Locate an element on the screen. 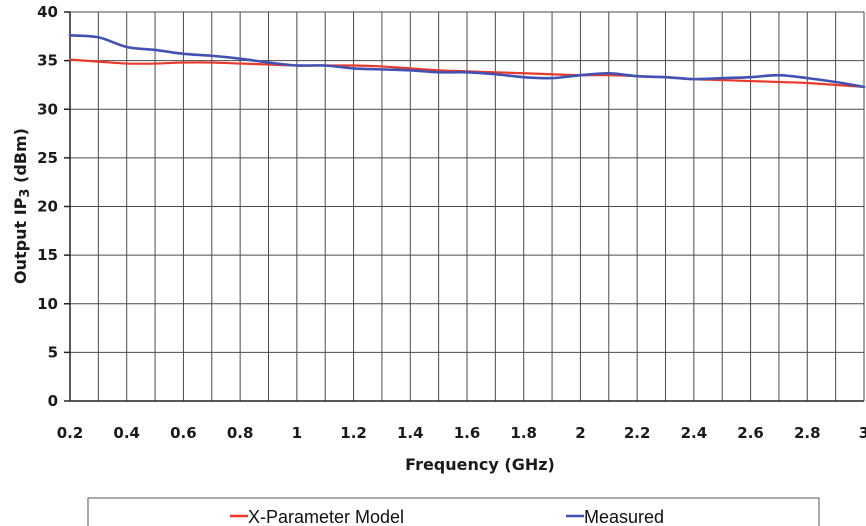  series-line-measured is located at coordinates (467, 61).